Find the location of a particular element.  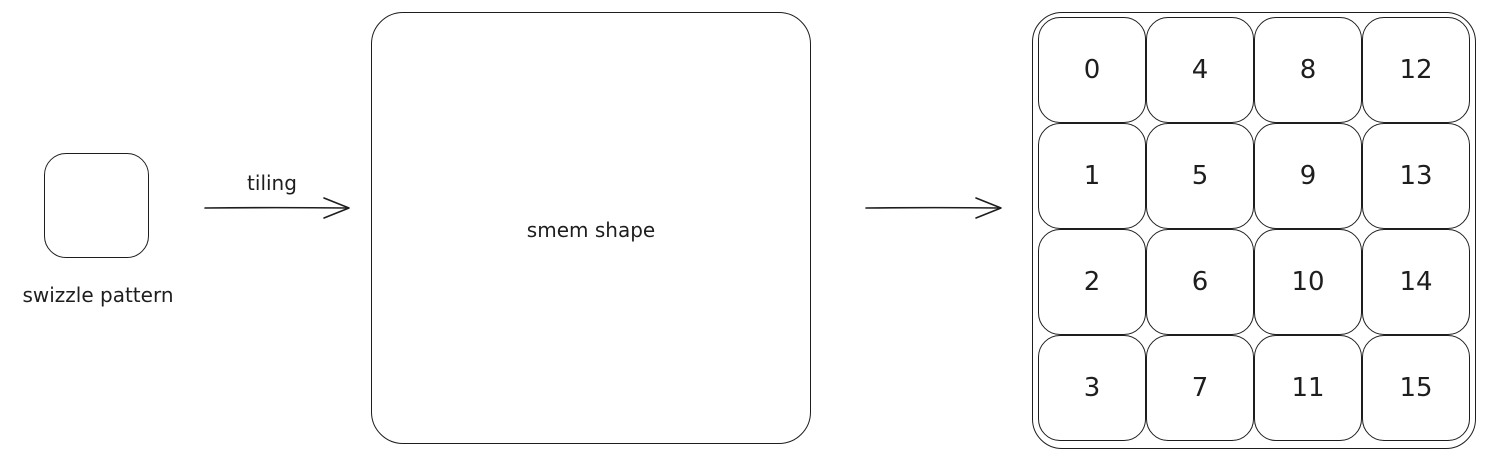

swizzle-pattern-box is located at coordinates (96, 205).